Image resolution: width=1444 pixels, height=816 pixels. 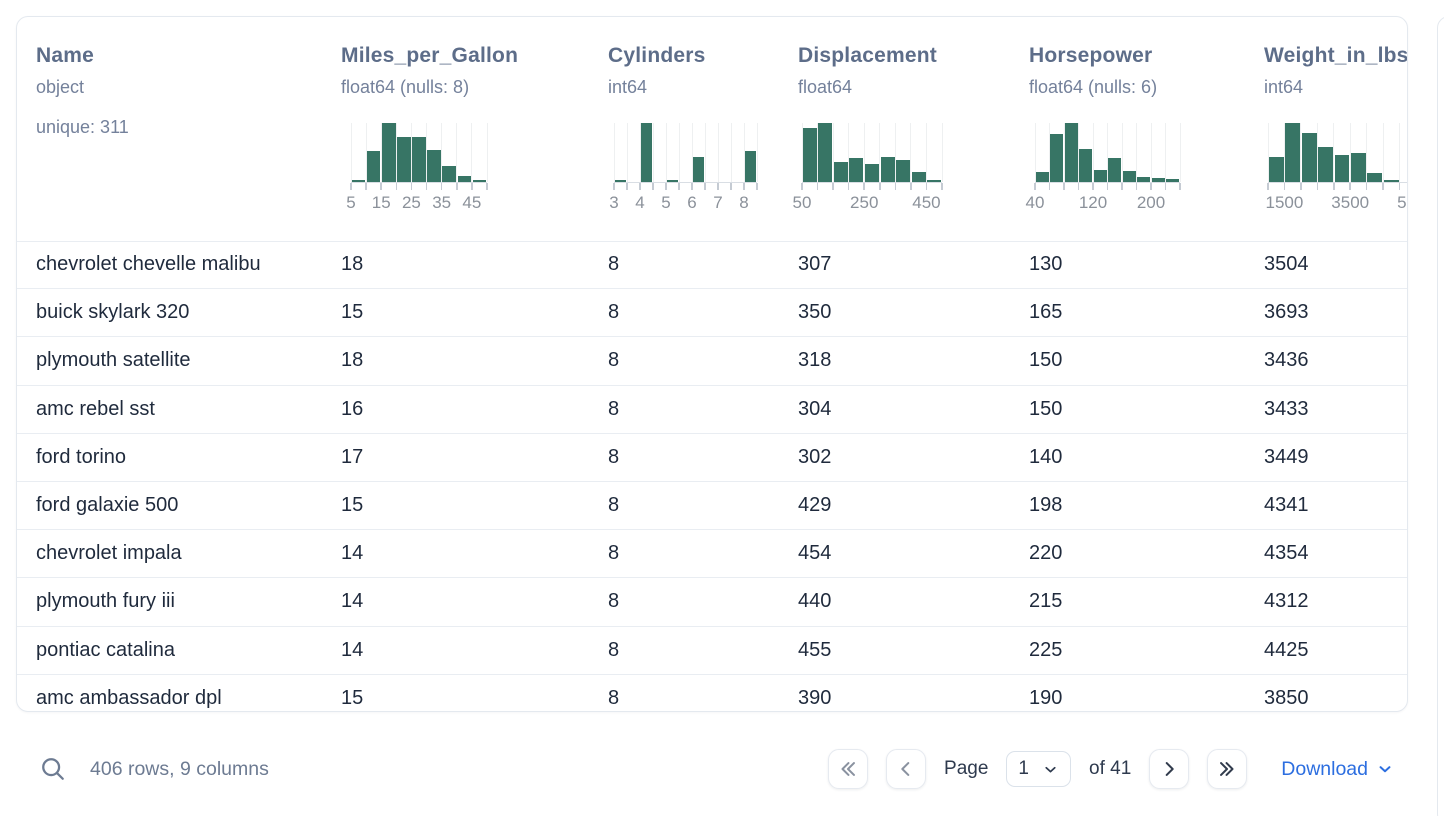 I want to click on column-histogram: 5 15 25 35 45, so click(x=417, y=168).